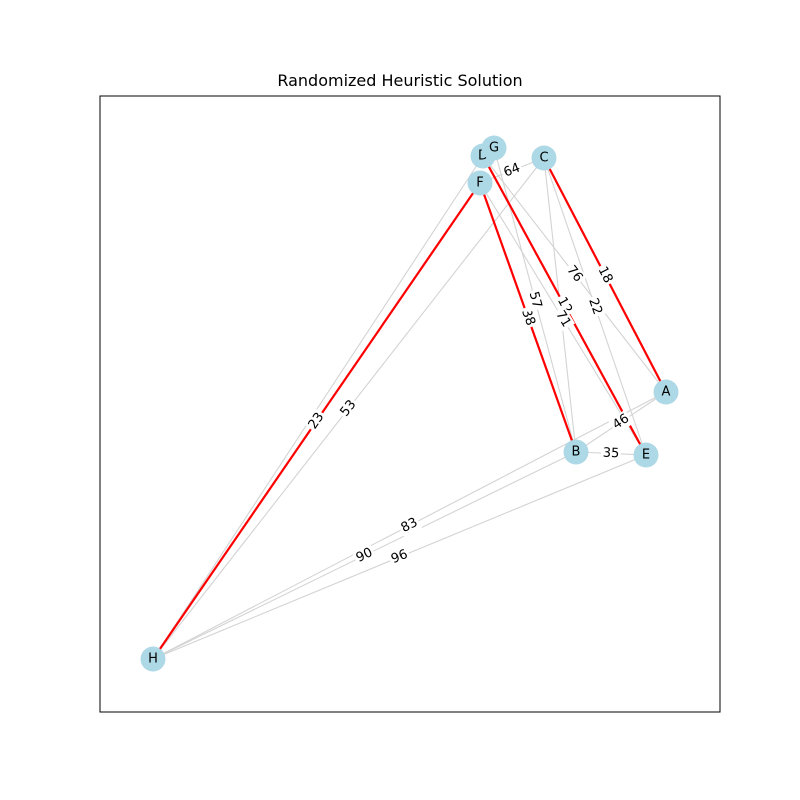  I want to click on node-label: A, so click(666, 392).